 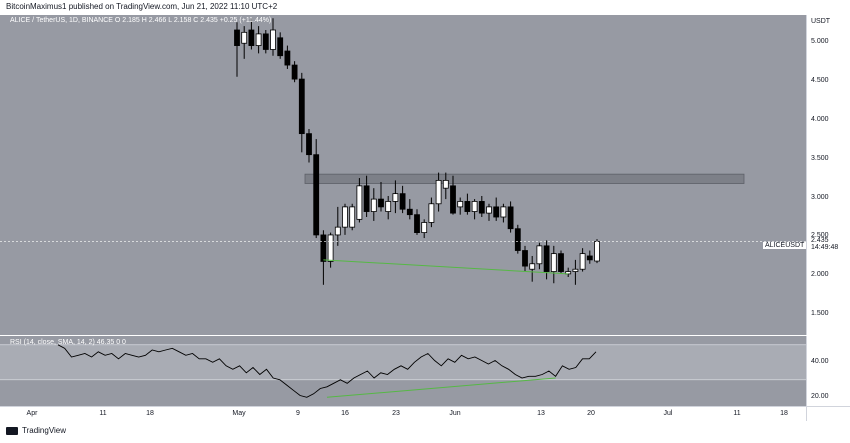 I want to click on time-axis: Apr 11 18 May 9 16 23 Jun 13 20 Jul 11 18, so click(x=403, y=413).